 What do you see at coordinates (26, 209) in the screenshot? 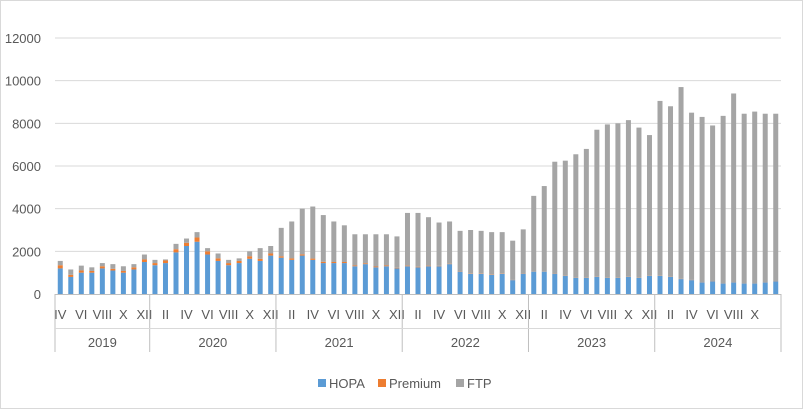
I see `y-tick-label: 4000` at bounding box center [26, 209].